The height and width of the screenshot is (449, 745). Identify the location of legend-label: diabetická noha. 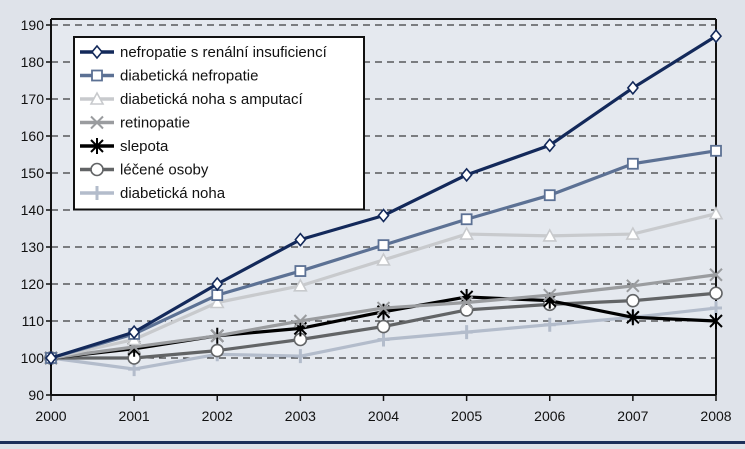
(173, 193).